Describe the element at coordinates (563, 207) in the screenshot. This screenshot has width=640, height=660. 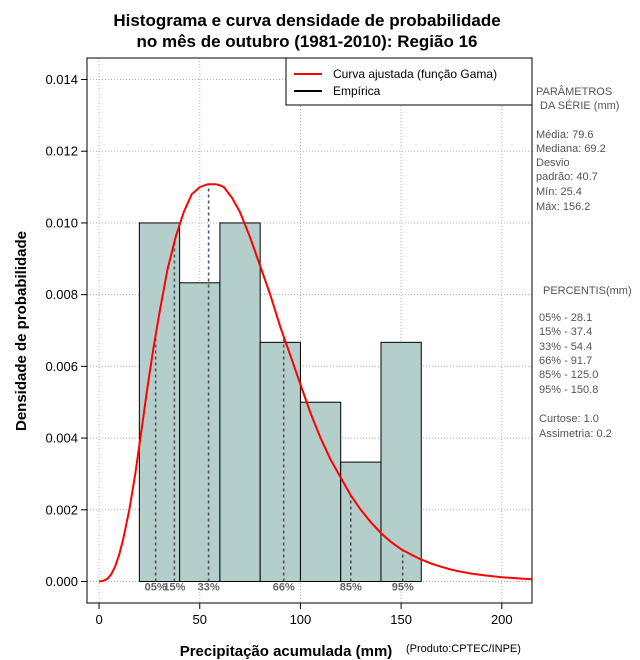
I see `stat-max: Máx: 156.2` at that location.